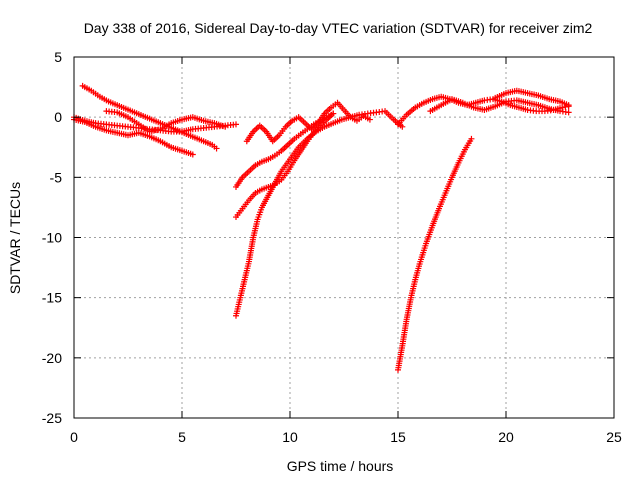 The width and height of the screenshot is (640, 480). Describe the element at coordinates (56, 177) in the screenshot. I see `y-tick-label: -5` at that location.